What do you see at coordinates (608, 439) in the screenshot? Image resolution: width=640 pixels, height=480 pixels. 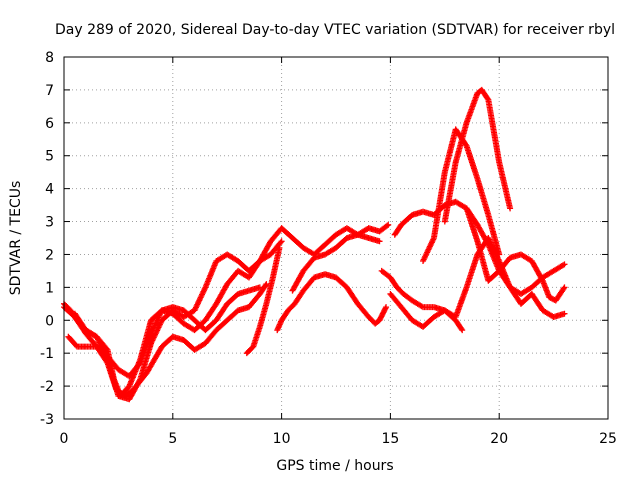 I see `x-tick-label: 25` at bounding box center [608, 439].